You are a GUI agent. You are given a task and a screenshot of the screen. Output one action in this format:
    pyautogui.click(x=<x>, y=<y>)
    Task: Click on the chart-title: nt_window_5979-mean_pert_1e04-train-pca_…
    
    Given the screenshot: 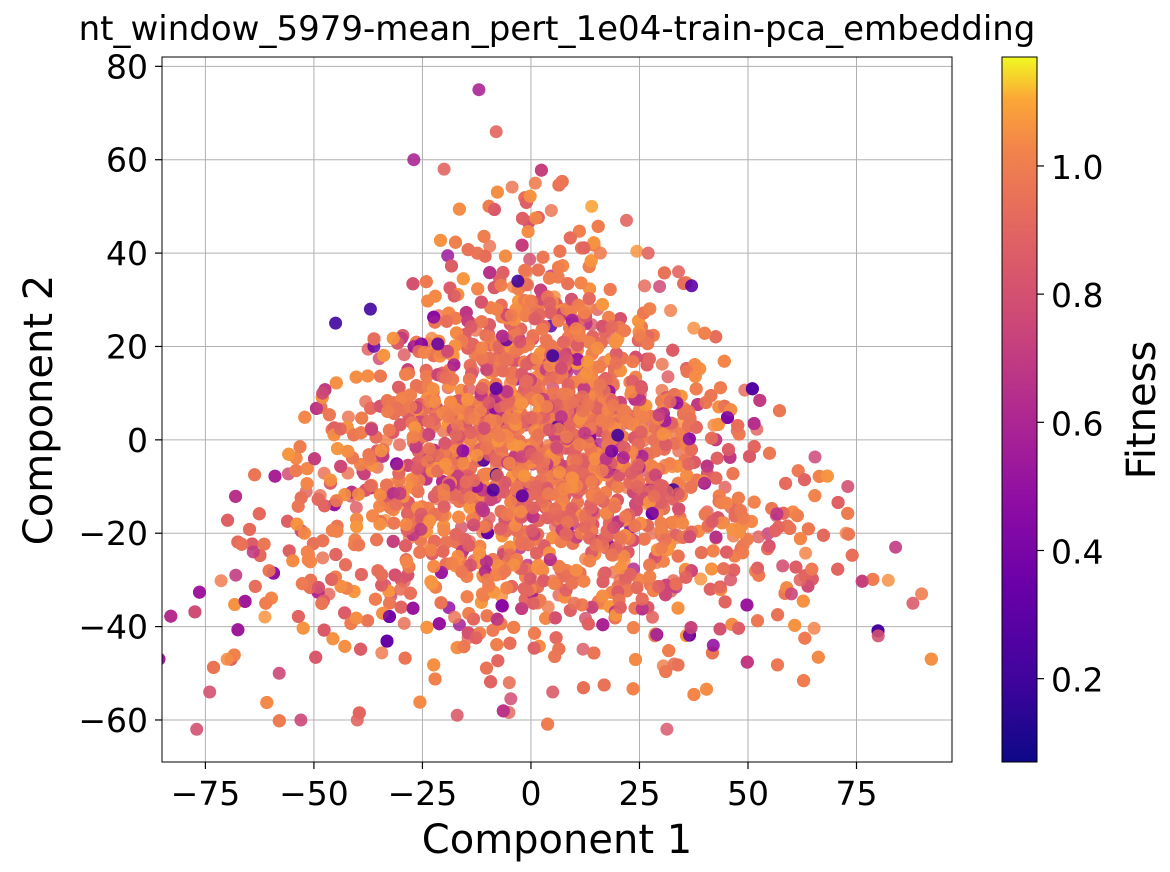 What is the action you would take?
    pyautogui.click(x=557, y=29)
    